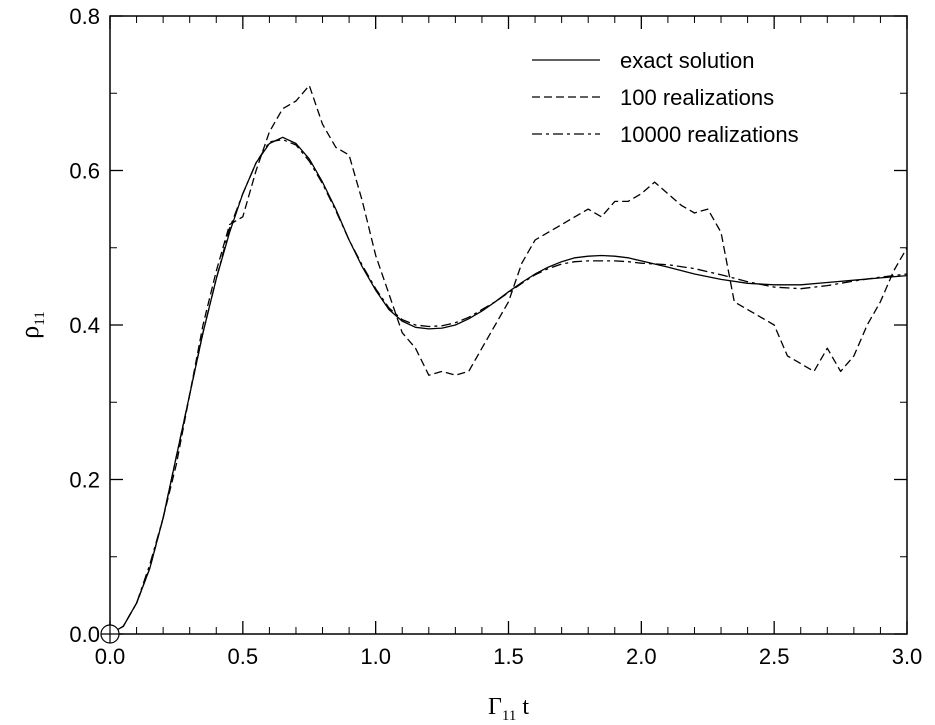  I want to click on x-tick-label: 1.5, so click(508, 656).